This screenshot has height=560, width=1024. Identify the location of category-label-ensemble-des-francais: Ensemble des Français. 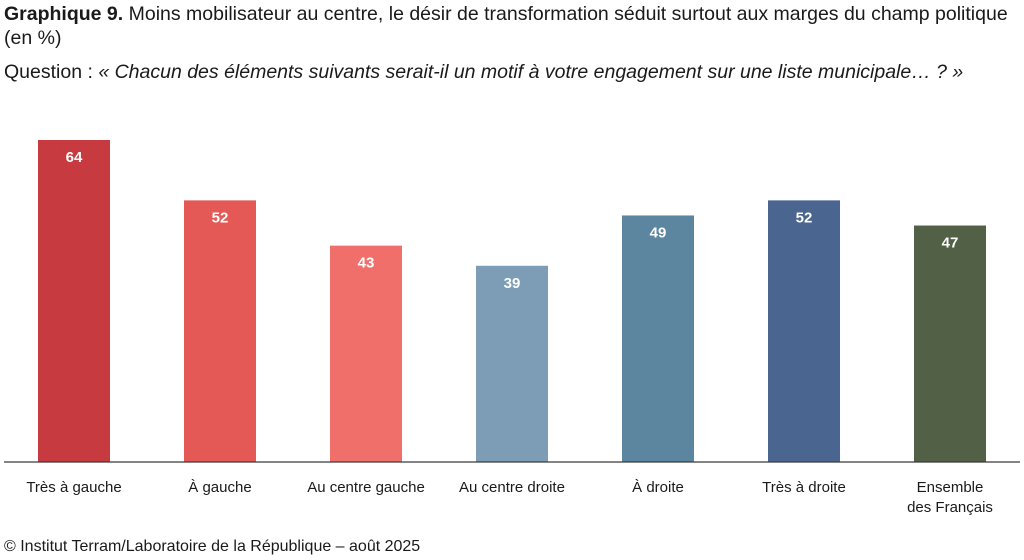
(950, 497).